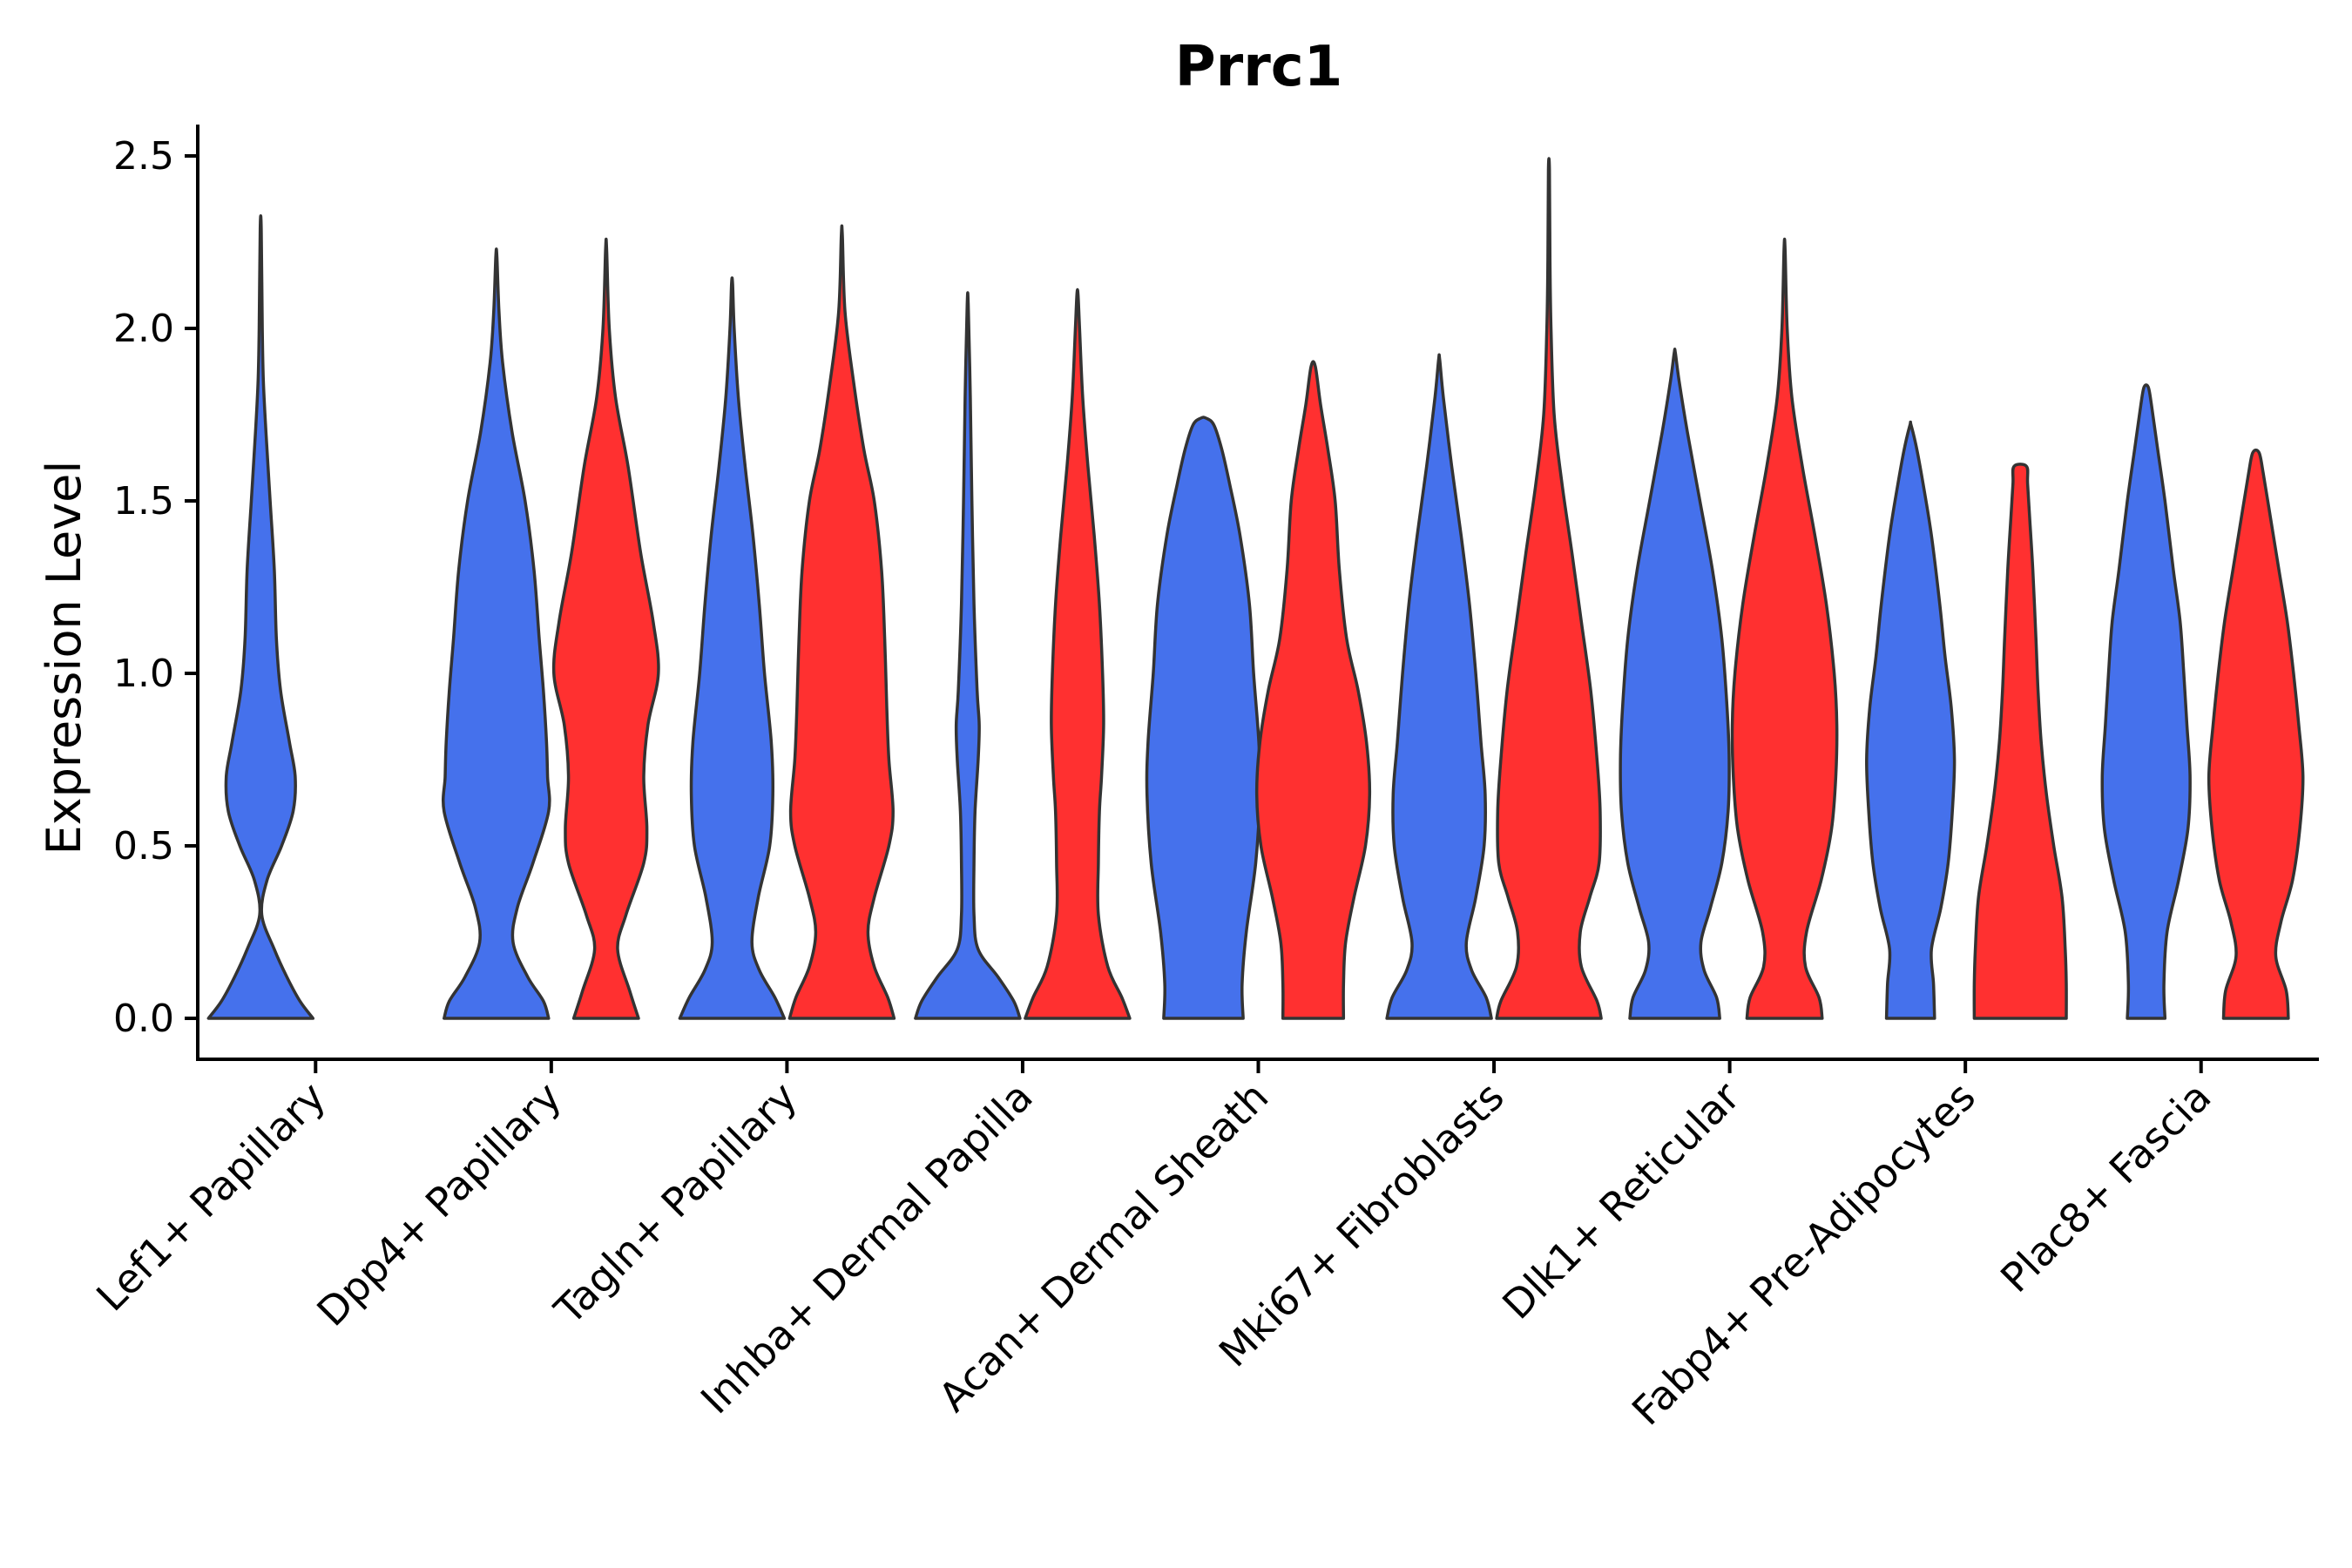 The height and width of the screenshot is (1568, 2352). I want to click on y-tick-label: 0.0, so click(143, 1019).